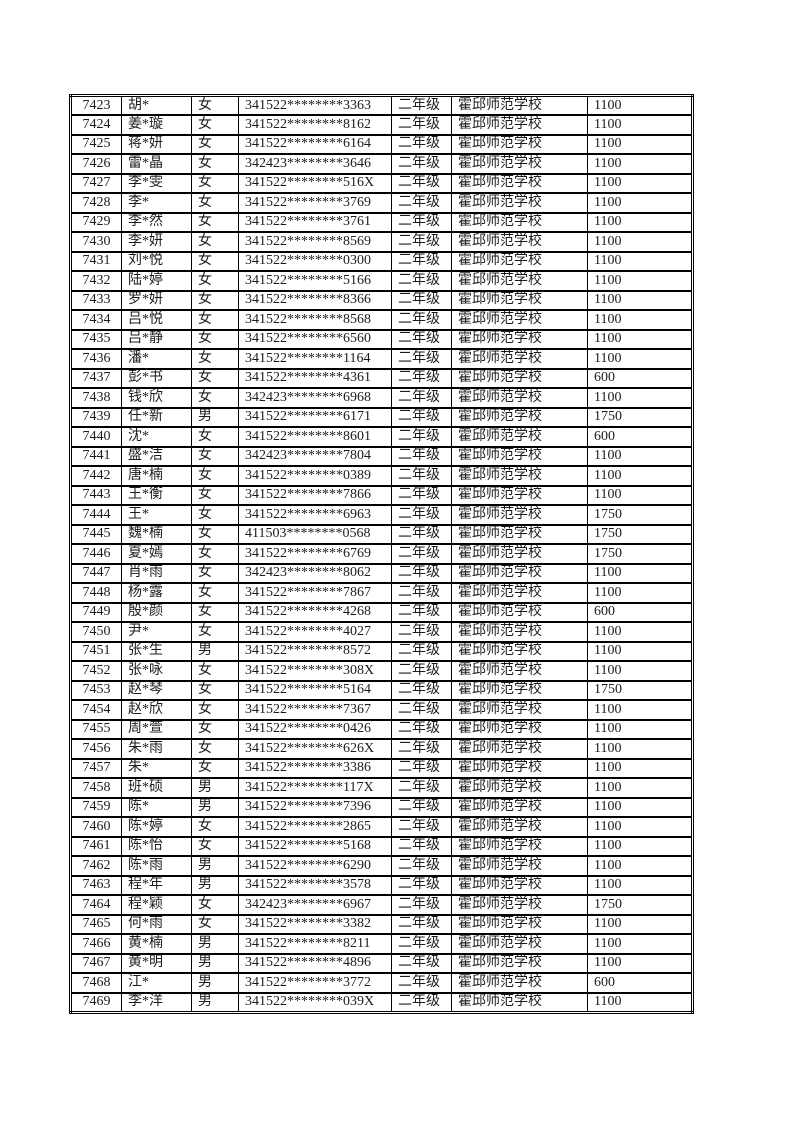 The image size is (793, 1122). I want to click on cell-serial: 7457, so click(96, 768).